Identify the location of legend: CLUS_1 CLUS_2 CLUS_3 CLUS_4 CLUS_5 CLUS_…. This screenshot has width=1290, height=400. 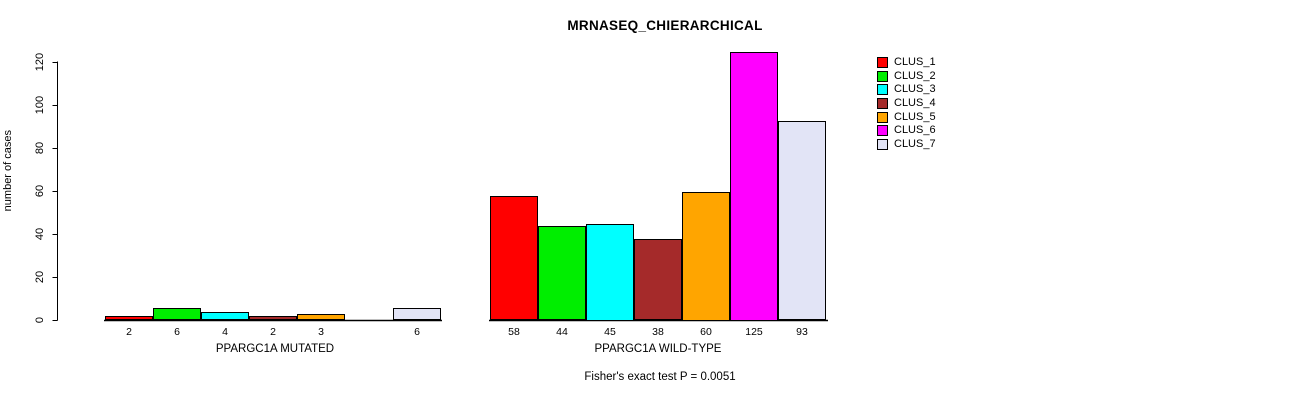
(906, 103).